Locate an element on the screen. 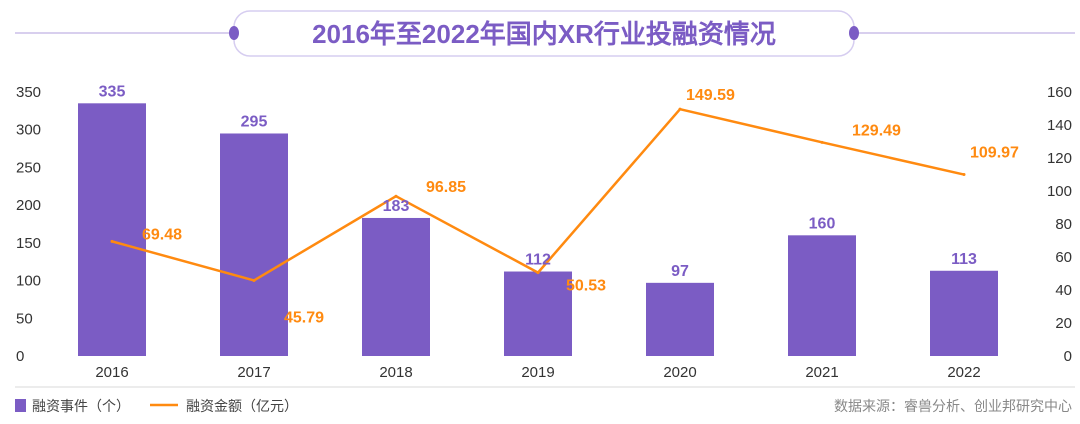 Image resolution: width=1080 pixels, height=424 pixels. x-axis-tick: 2016 is located at coordinates (111, 372).